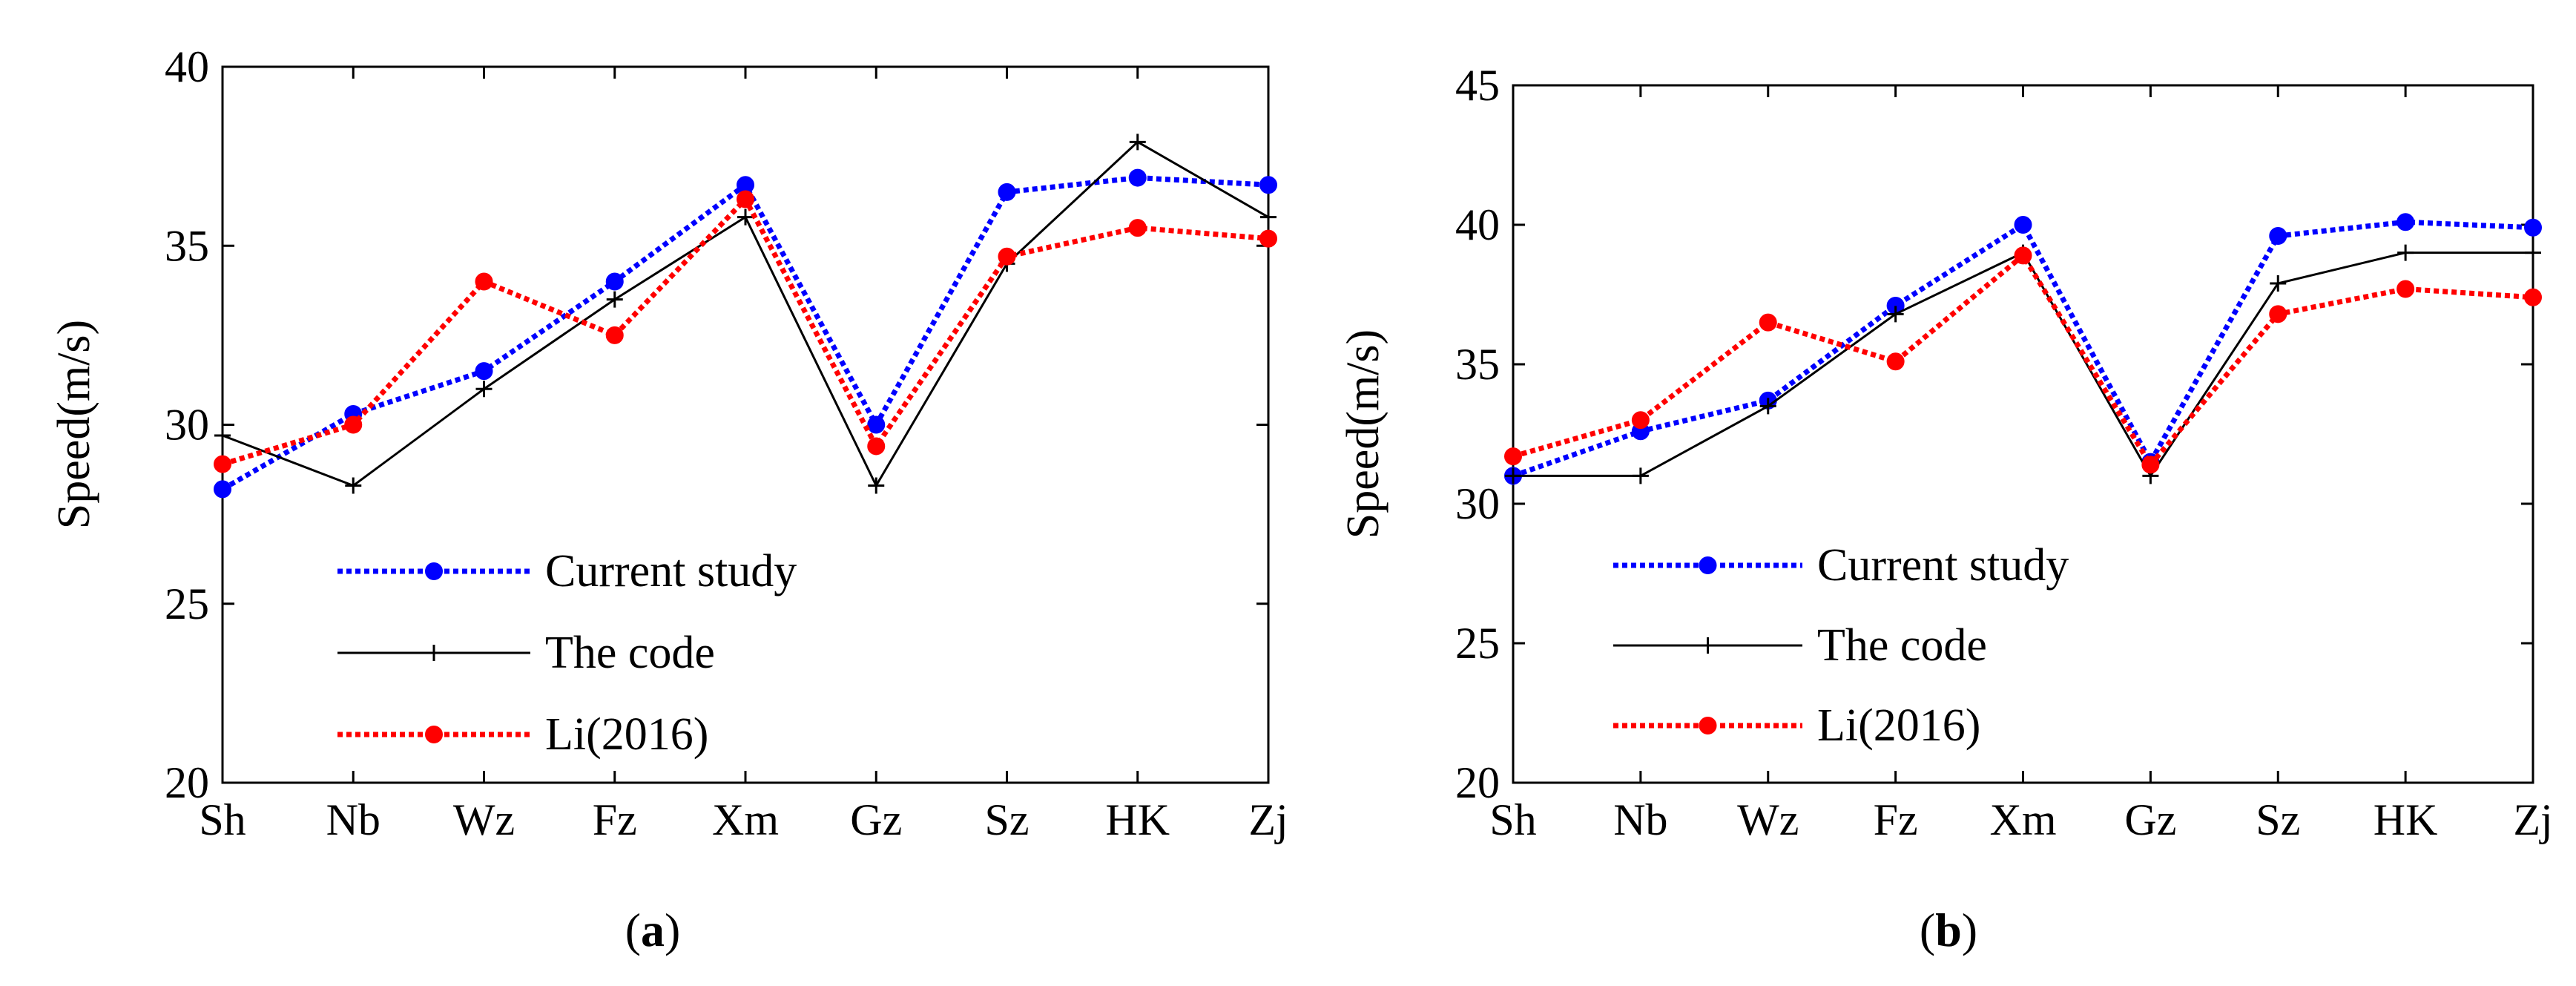 The width and height of the screenshot is (2576, 986). I want to click on panel-label: (a), so click(653, 930).